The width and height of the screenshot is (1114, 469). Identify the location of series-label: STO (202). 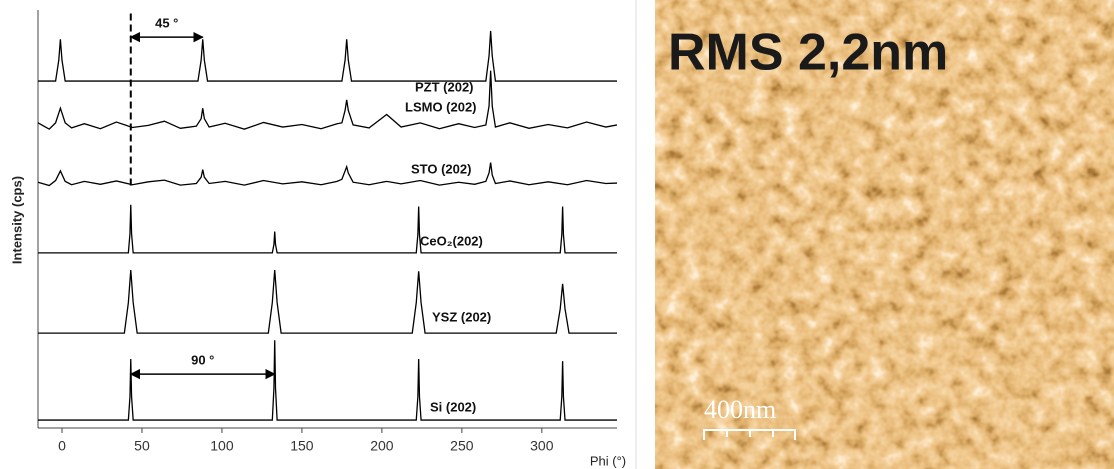
(441, 168).